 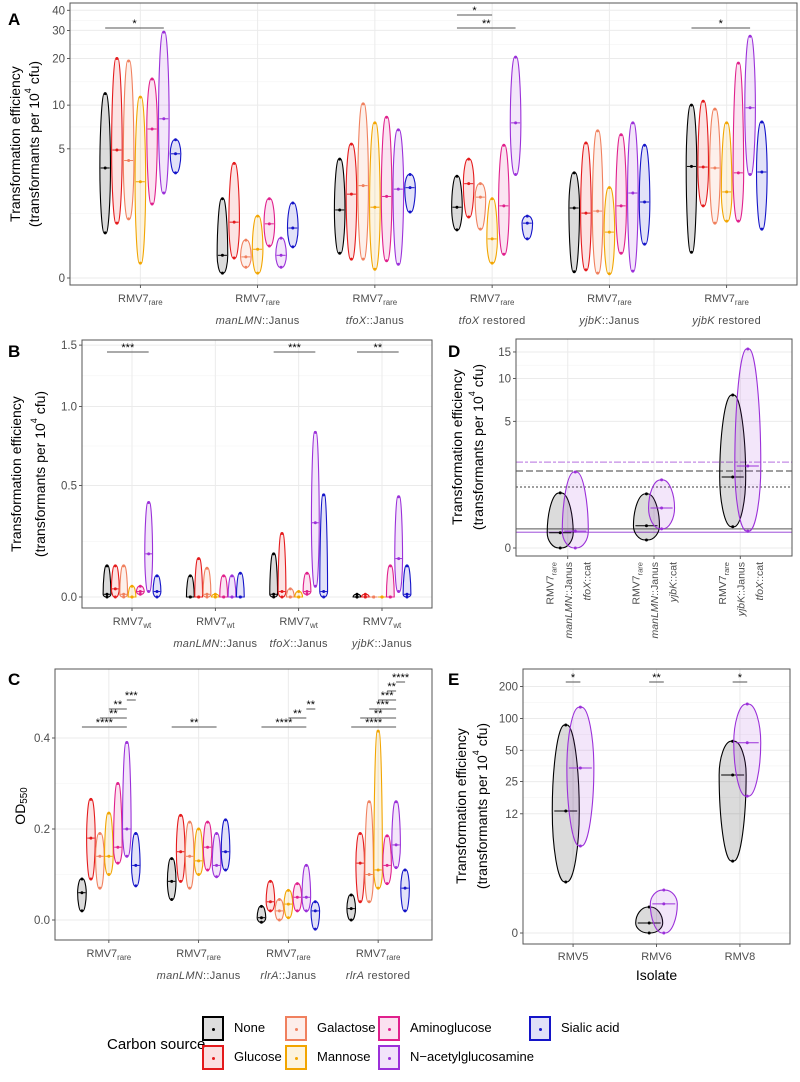 I want to click on x-tick-label: tfoX::cat, so click(x=760, y=581).